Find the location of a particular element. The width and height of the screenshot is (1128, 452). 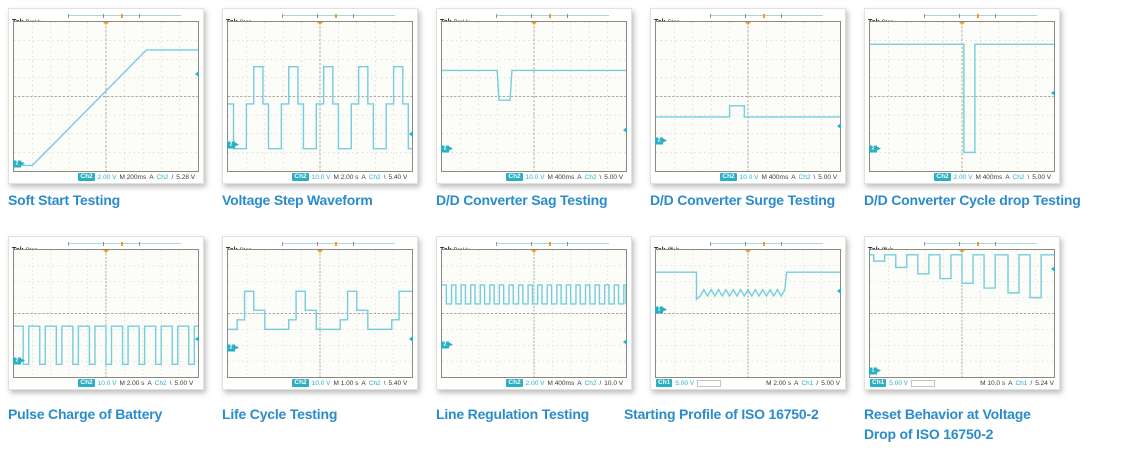

trigger-level-readout: 5.40 V is located at coordinates (398, 177).